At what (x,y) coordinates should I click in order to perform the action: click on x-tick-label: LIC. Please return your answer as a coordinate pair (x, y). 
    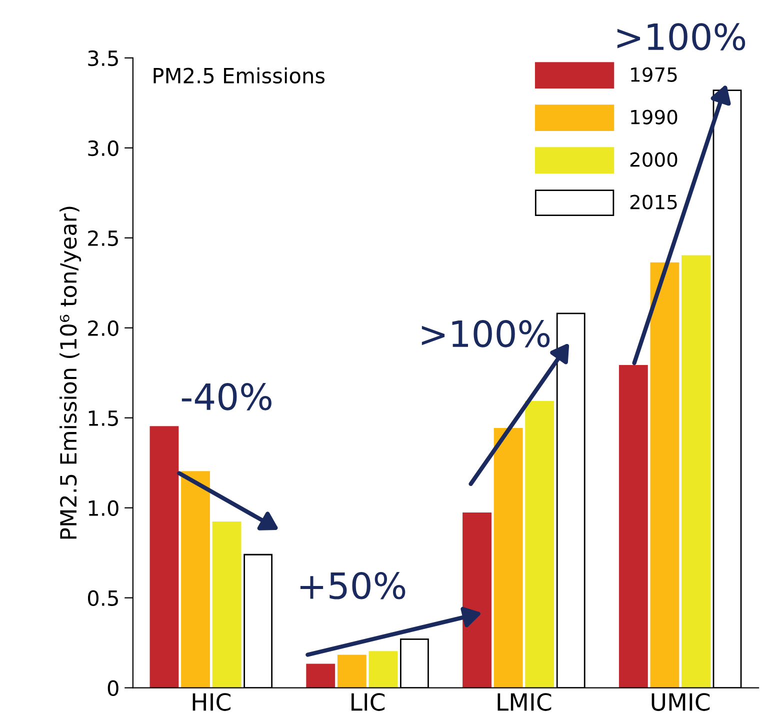
    Looking at the image, I should click on (368, 702).